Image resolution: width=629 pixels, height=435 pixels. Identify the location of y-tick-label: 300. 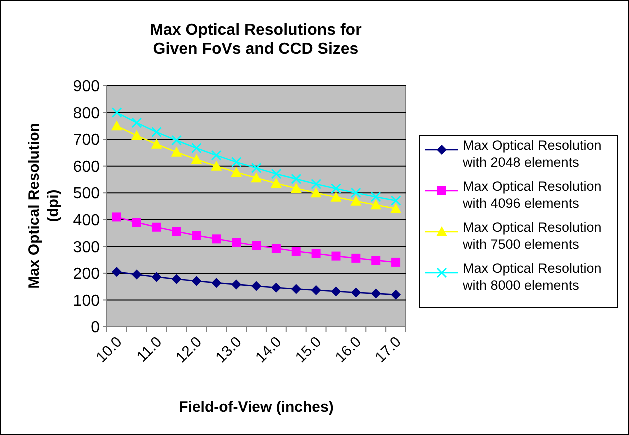
(86, 247).